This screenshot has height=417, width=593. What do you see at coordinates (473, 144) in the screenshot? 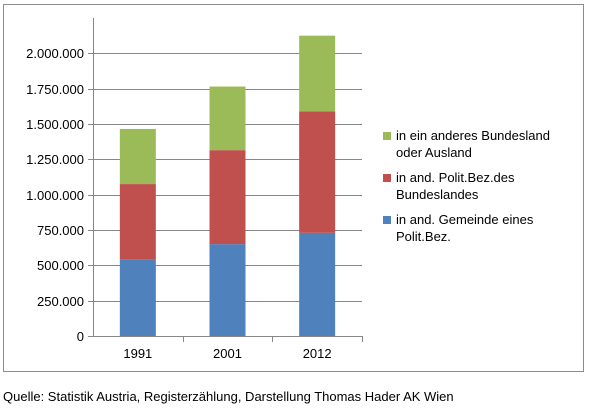
I see `legend-label: in ein anderes Bundesland oder Ausland` at bounding box center [473, 144].